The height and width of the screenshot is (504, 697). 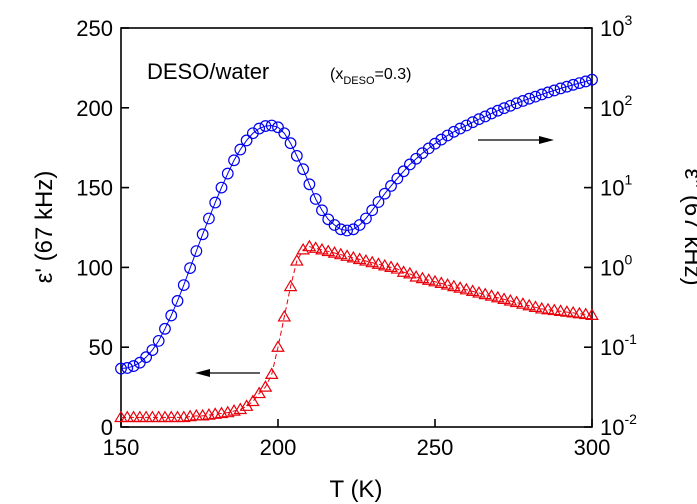 What do you see at coordinates (616, 265) in the screenshot?
I see `right-tick-label: 10⁰` at bounding box center [616, 265].